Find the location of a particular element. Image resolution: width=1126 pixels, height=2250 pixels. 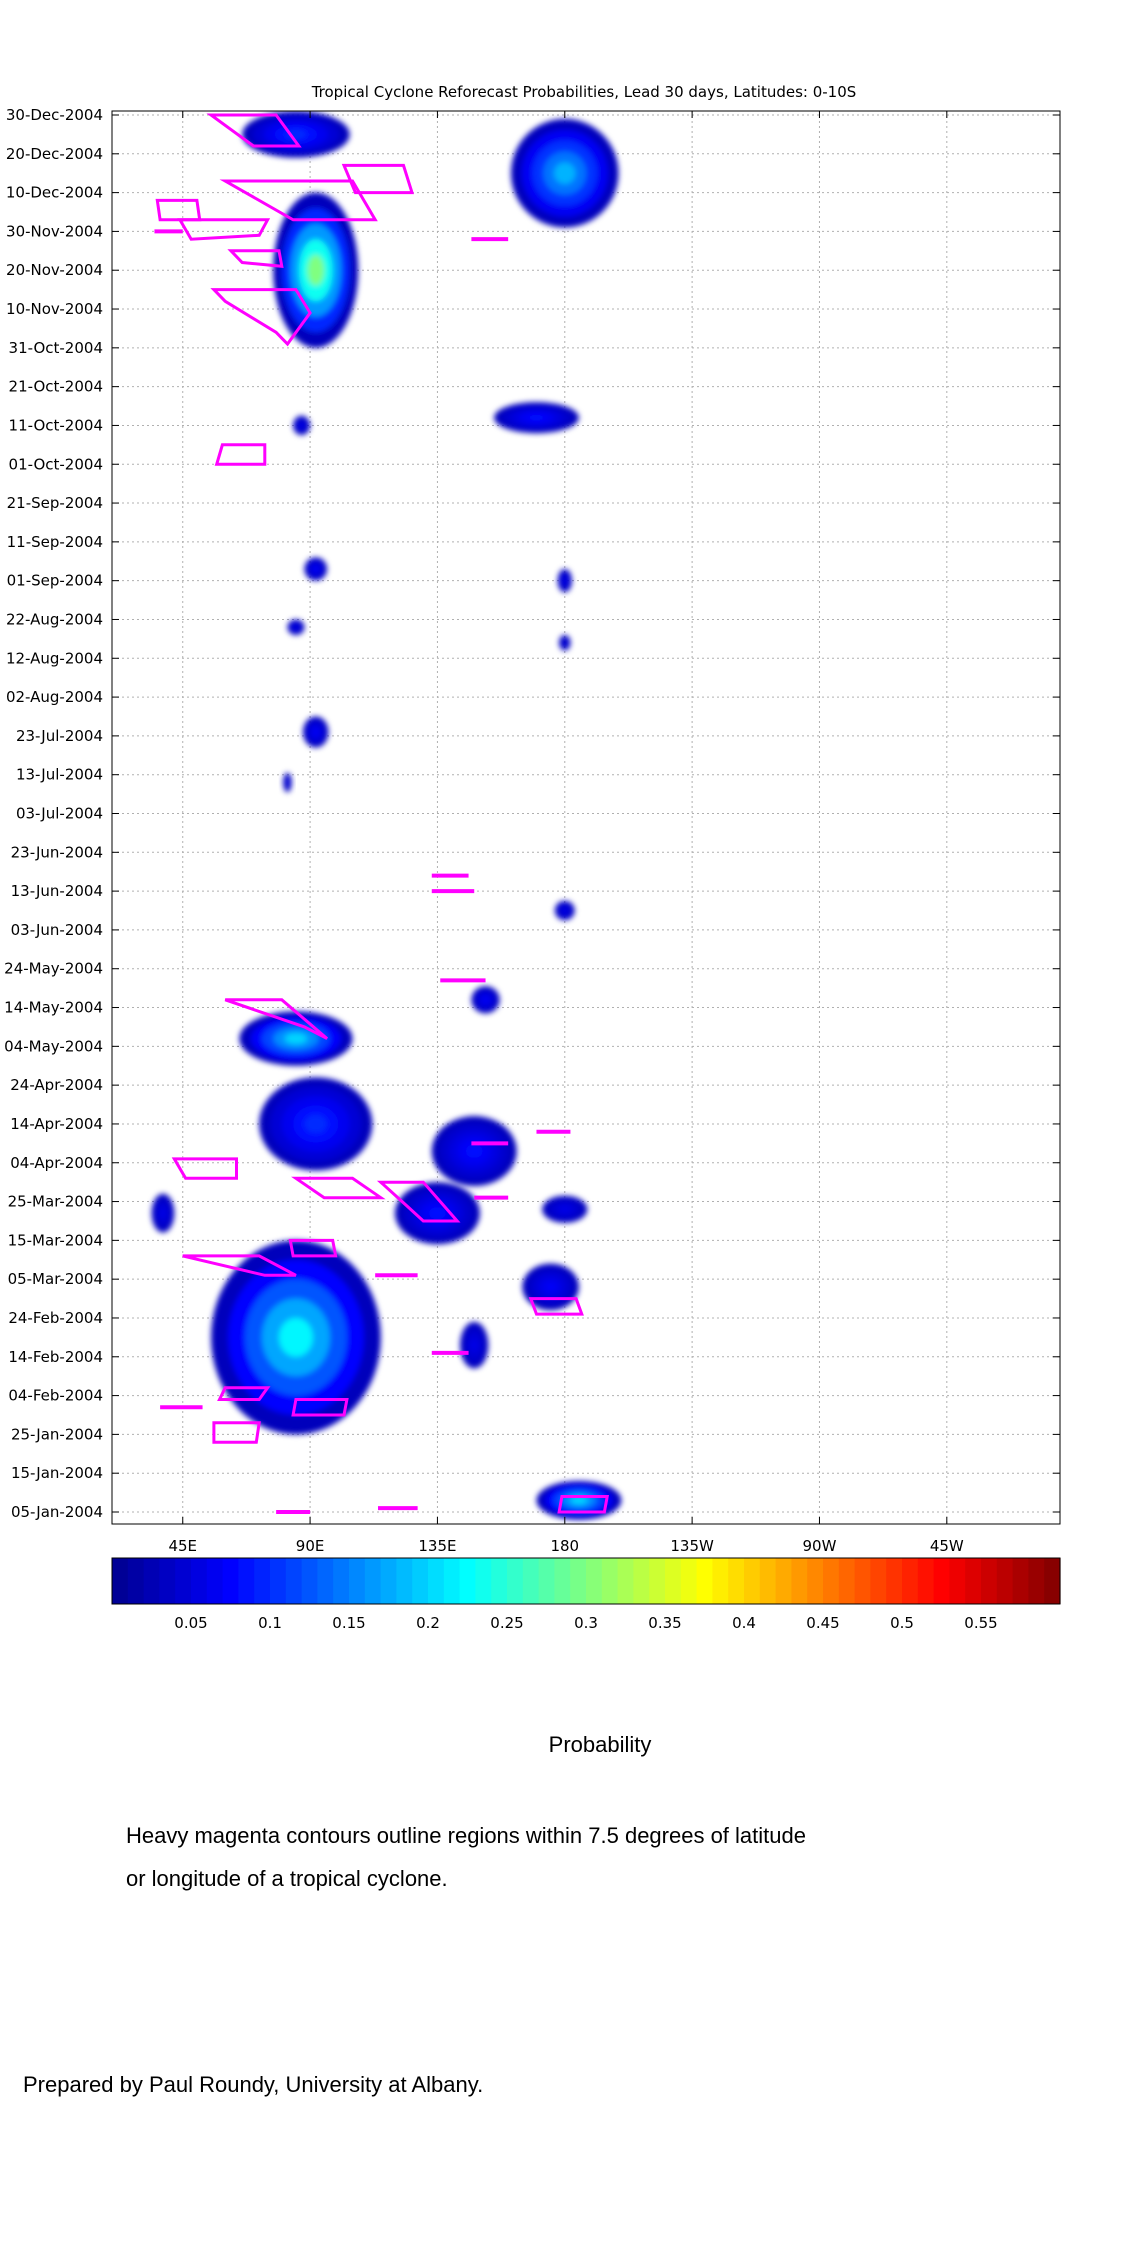

y-tick-label: 30-Dec-2004 is located at coordinates (54, 115).